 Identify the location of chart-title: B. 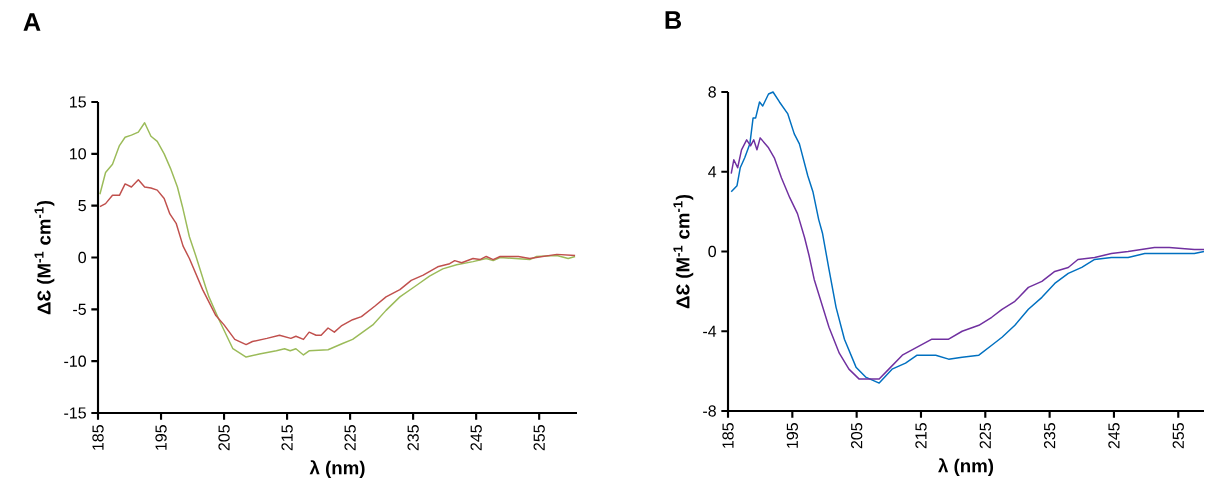
(673, 20).